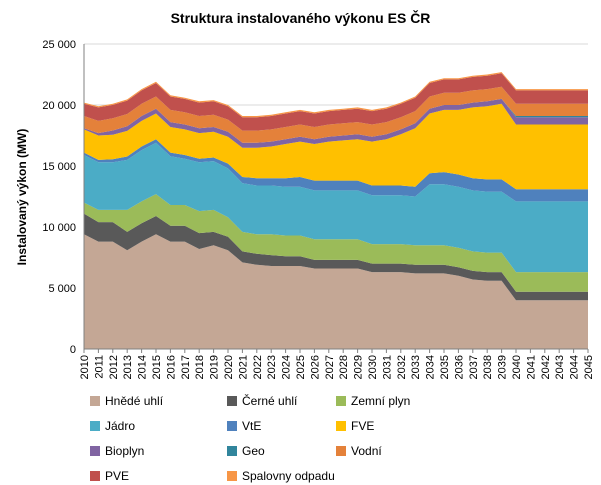 The image size is (601, 485). Describe the element at coordinates (416, 367) in the screenshot. I see `x-tick-label: 2033` at that location.